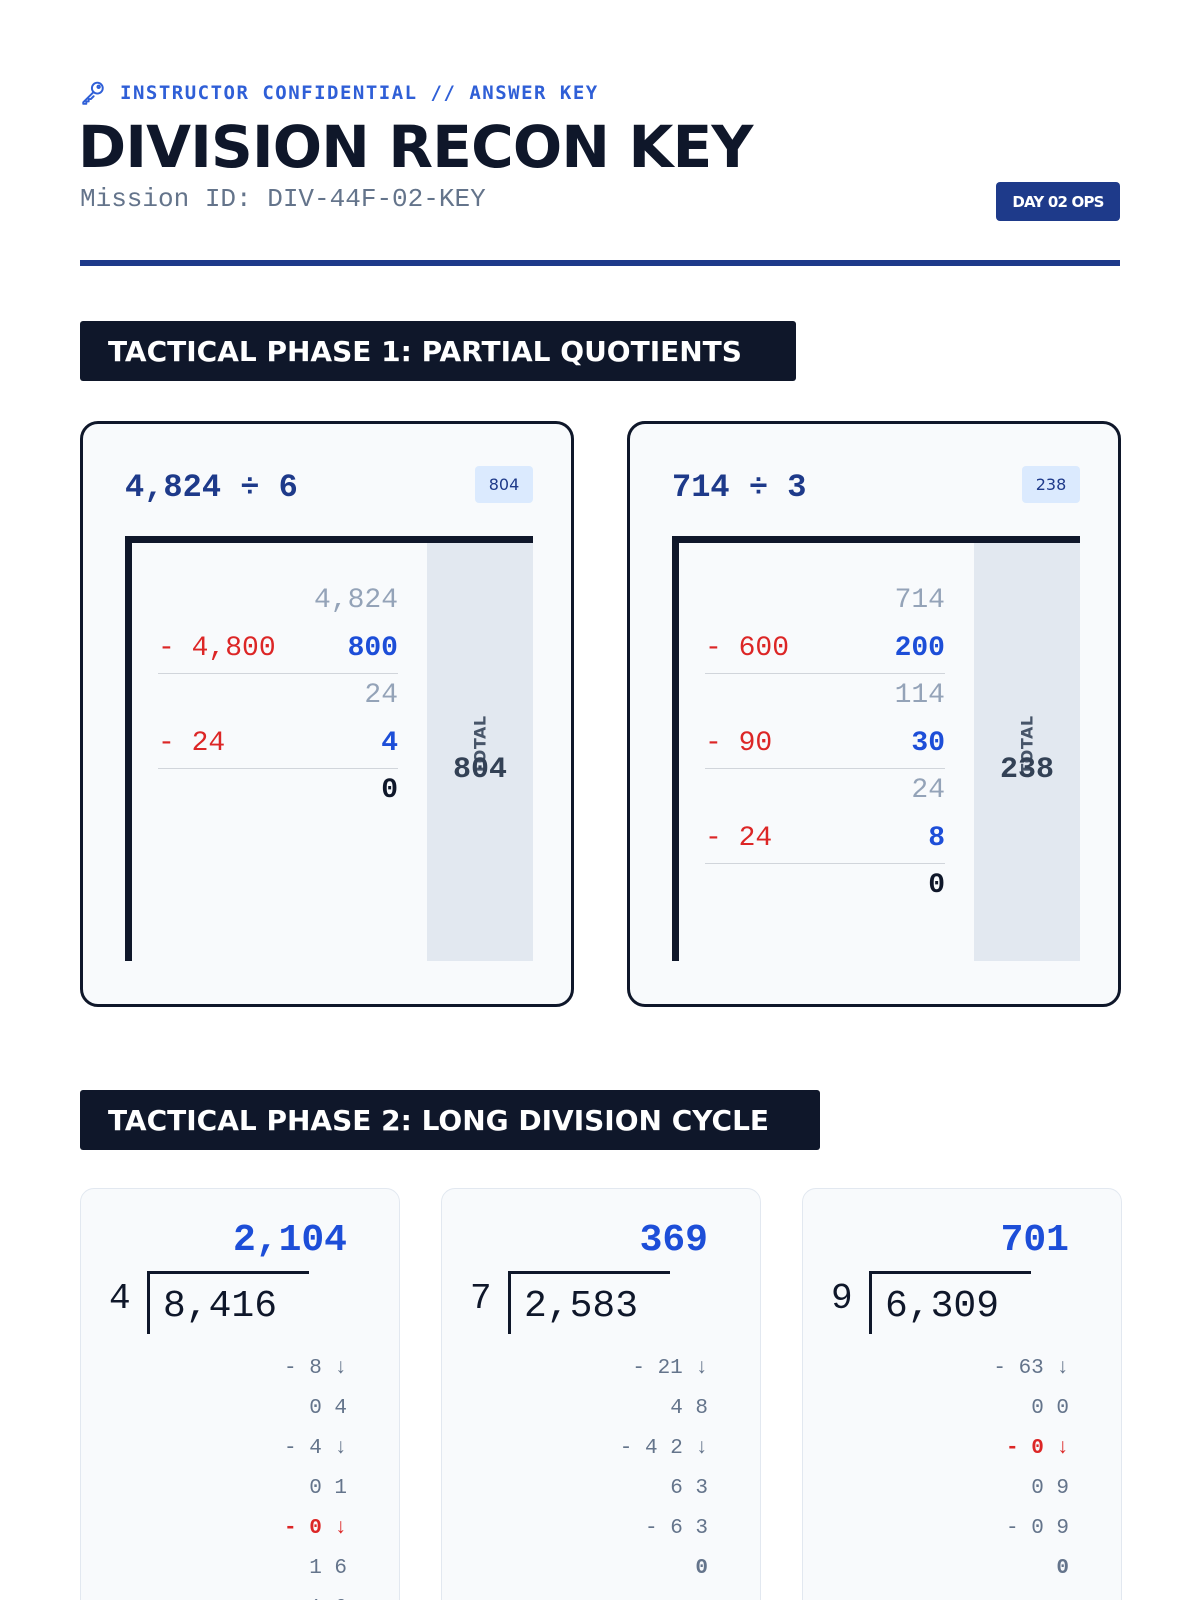 This screenshot has height=1600, width=1200. Describe the element at coordinates (438, 351) in the screenshot. I see `phase1-title: TACTICAL PHASE 1: PARTIAL QUOTIENTS` at that location.